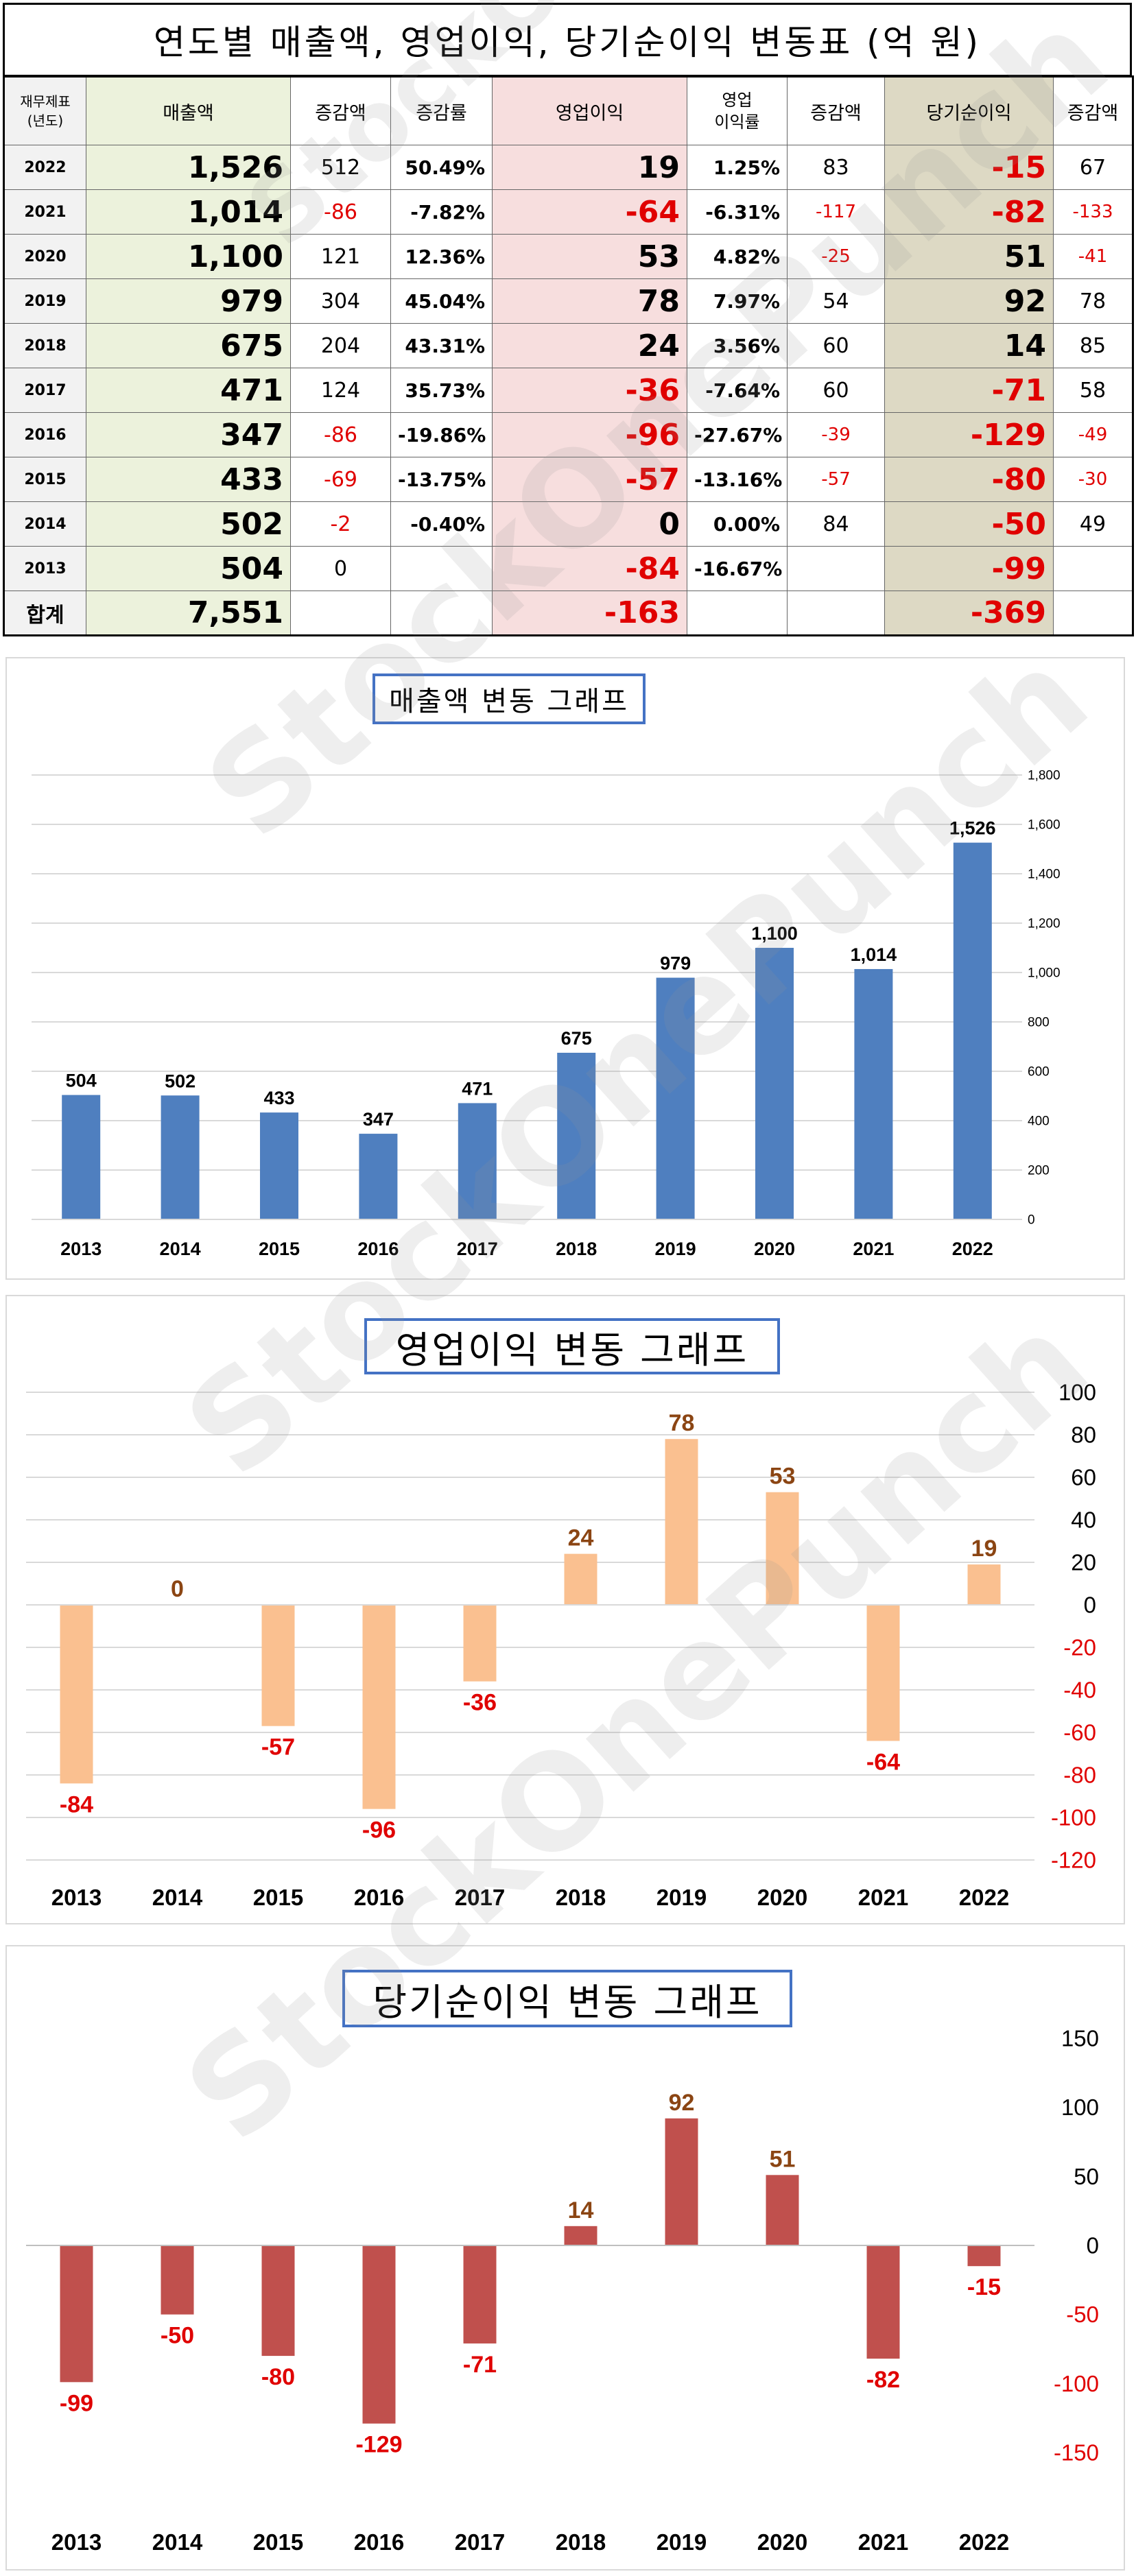  I want to click on table-row: 2016 347 -86 -19.86% -96 -27.67% -39 -129 -49, so click(568, 434).